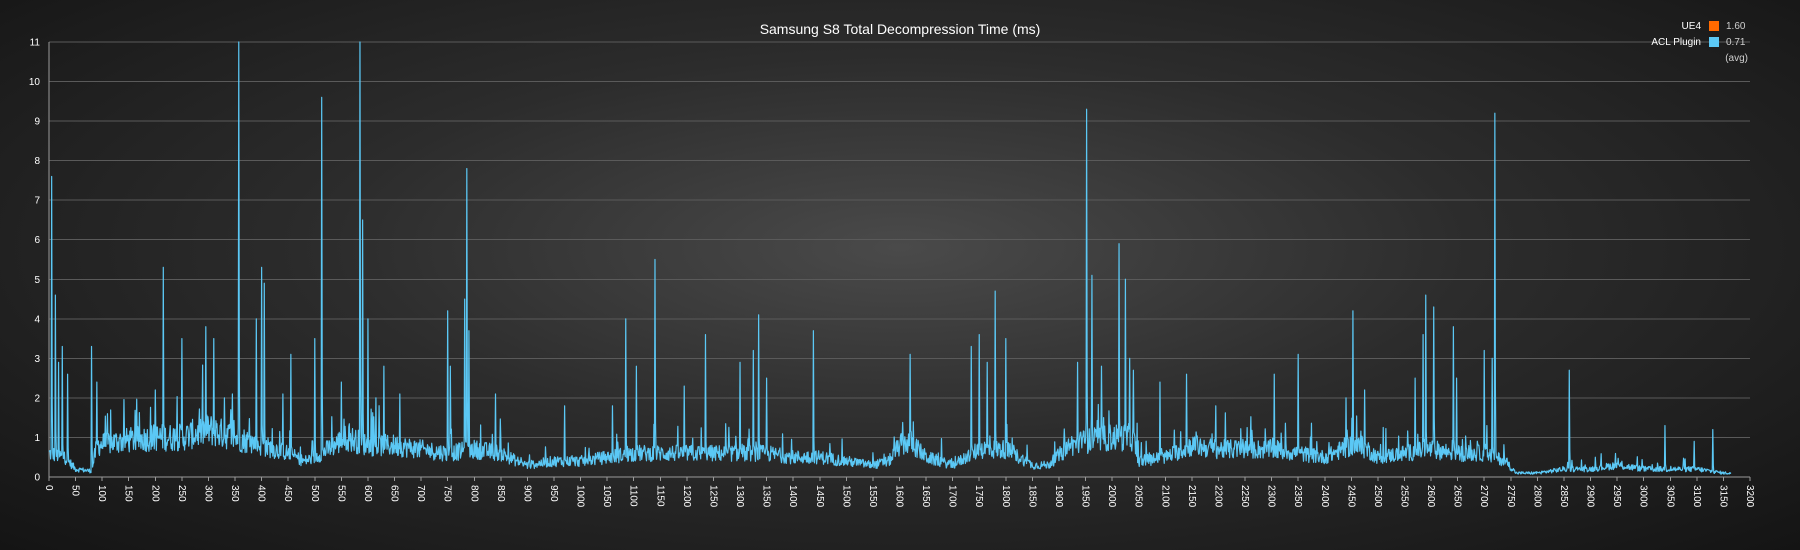 This screenshot has width=1800, height=550. Describe the element at coordinates (899, 496) in the screenshot. I see `x-tick-label: 1600` at that location.